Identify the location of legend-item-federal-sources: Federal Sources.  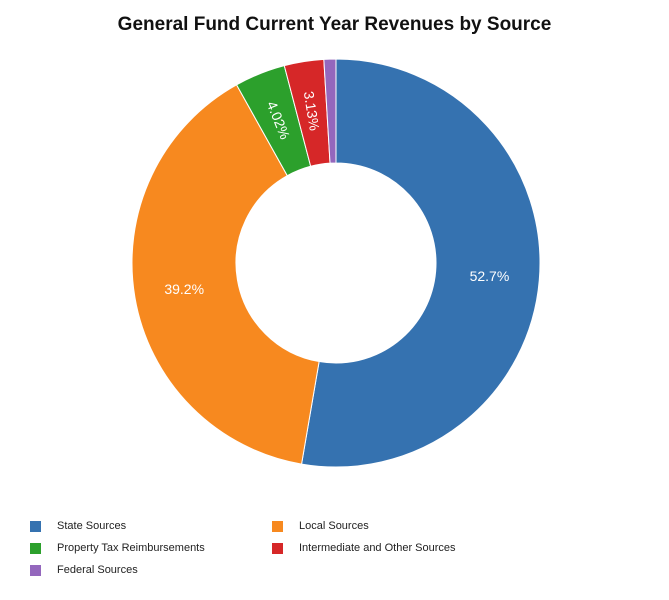
(84, 570).